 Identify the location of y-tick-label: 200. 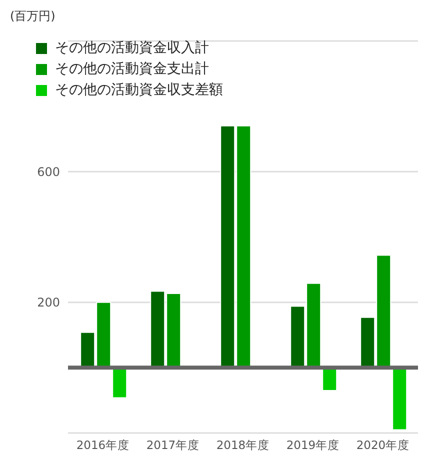
(48, 303).